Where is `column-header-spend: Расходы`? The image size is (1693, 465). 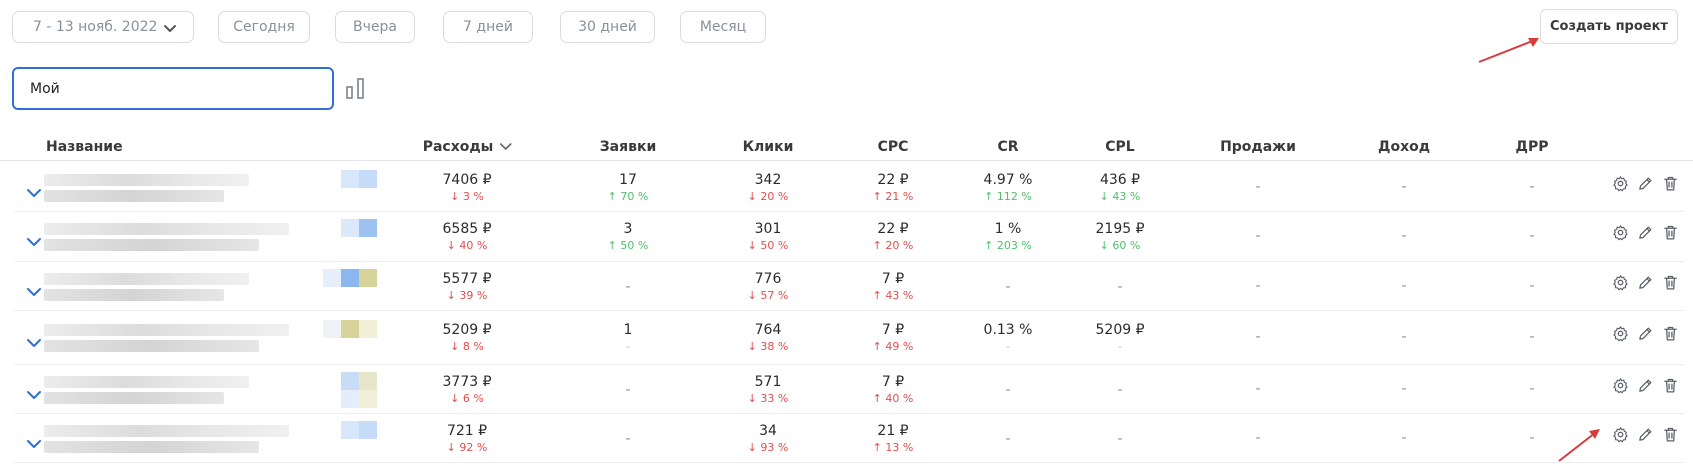 column-header-spend: Расходы is located at coordinates (467, 147).